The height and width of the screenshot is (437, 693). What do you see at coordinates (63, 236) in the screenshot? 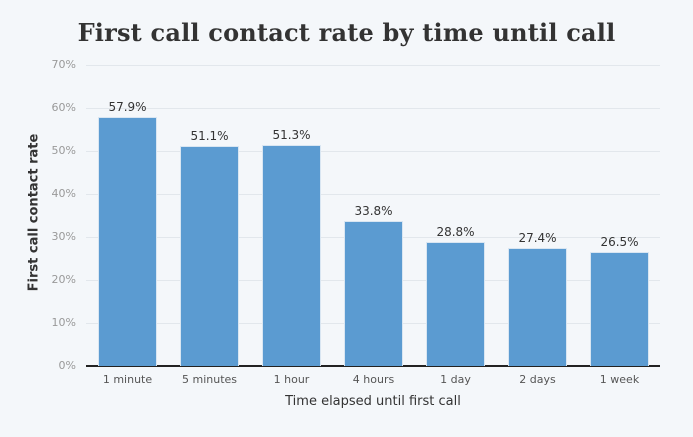
I see `y-tick-label: 30%` at bounding box center [63, 236].